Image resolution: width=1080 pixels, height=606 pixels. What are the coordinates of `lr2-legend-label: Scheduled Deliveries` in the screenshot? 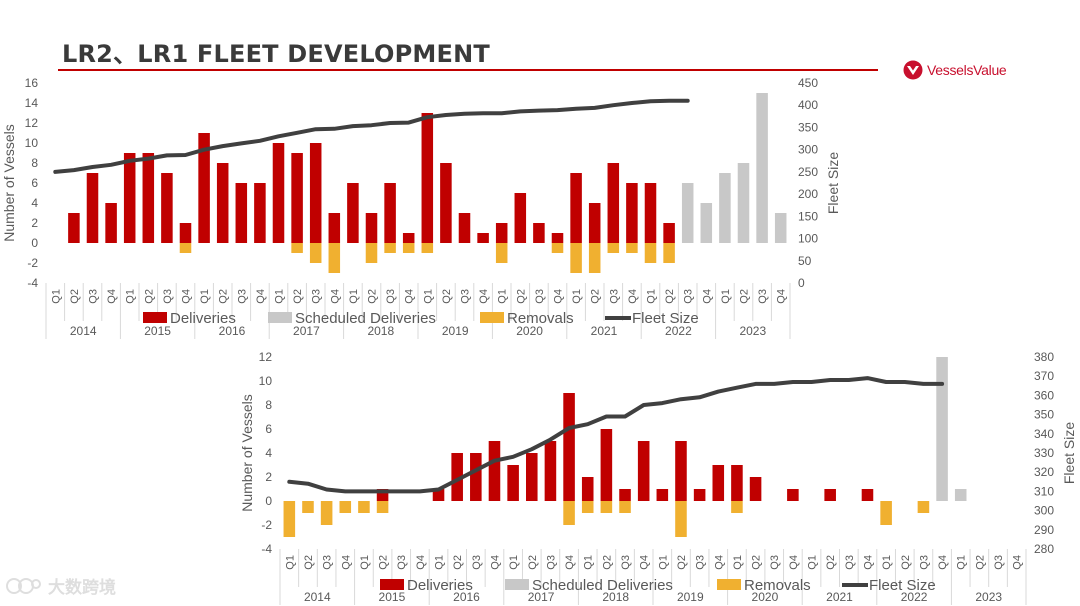 It's located at (365, 318).